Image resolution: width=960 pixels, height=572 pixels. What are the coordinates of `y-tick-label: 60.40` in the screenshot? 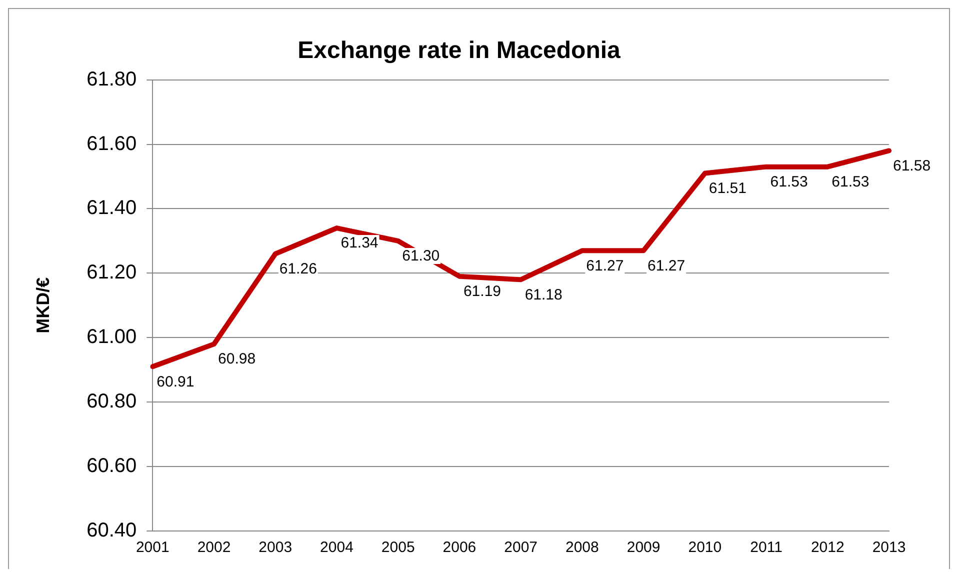 It's located at (111, 531).